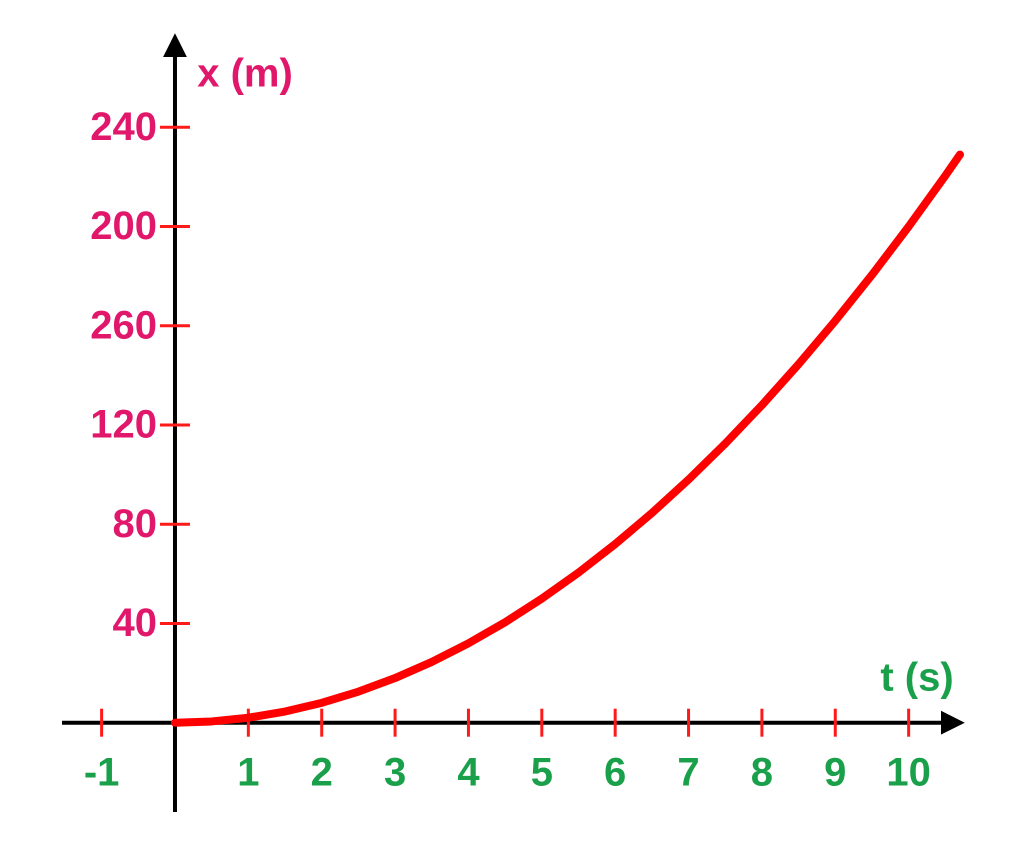 The width and height of the screenshot is (1024, 849). Describe the element at coordinates (908, 772) in the screenshot. I see `x-tick-label: 10` at that location.